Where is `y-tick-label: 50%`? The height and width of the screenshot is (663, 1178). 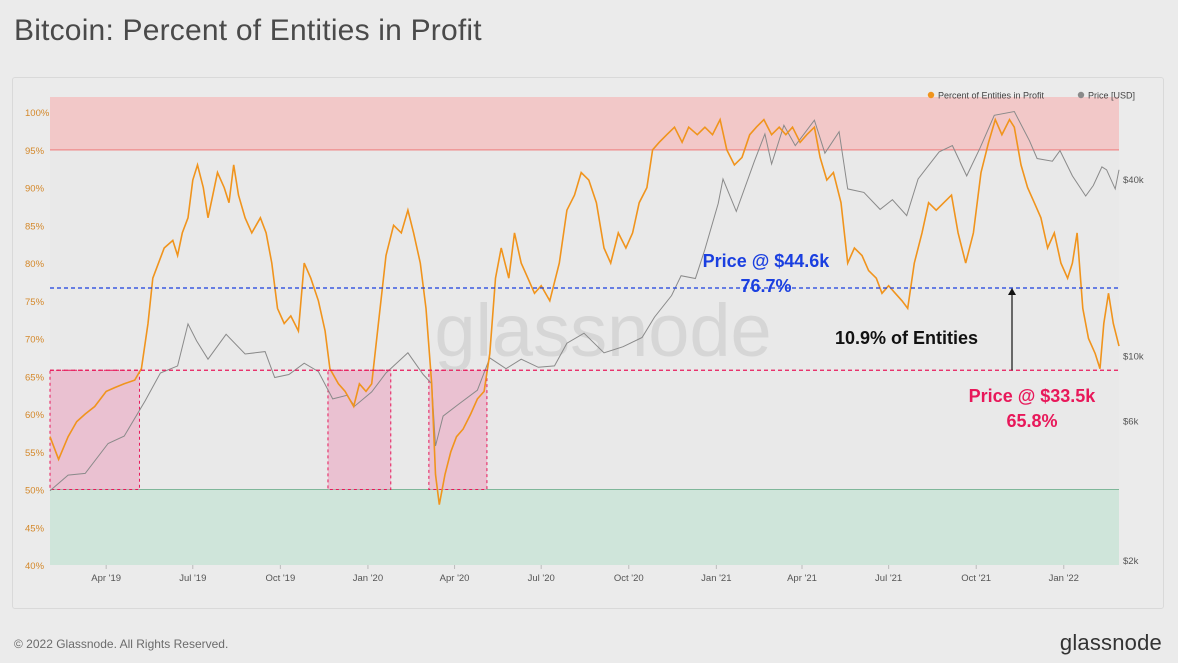
y-tick-label: 50% is located at coordinates (35, 491).